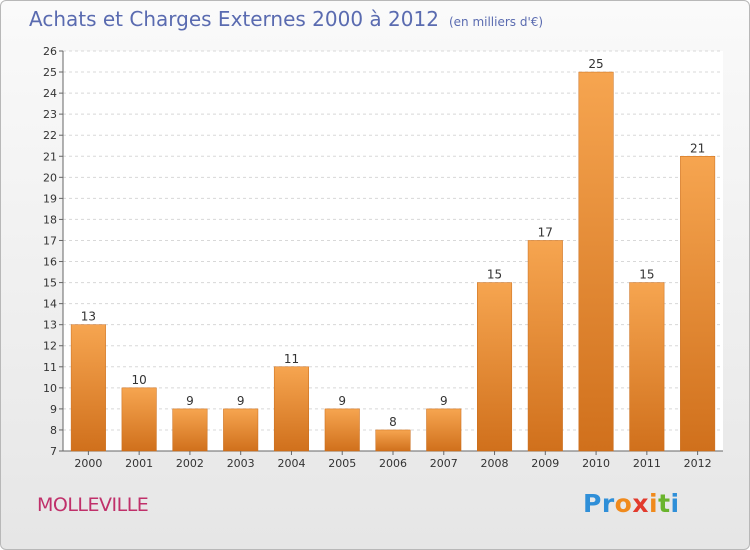 The image size is (750, 550). What do you see at coordinates (88, 388) in the screenshot?
I see `bar-2000` at bounding box center [88, 388].